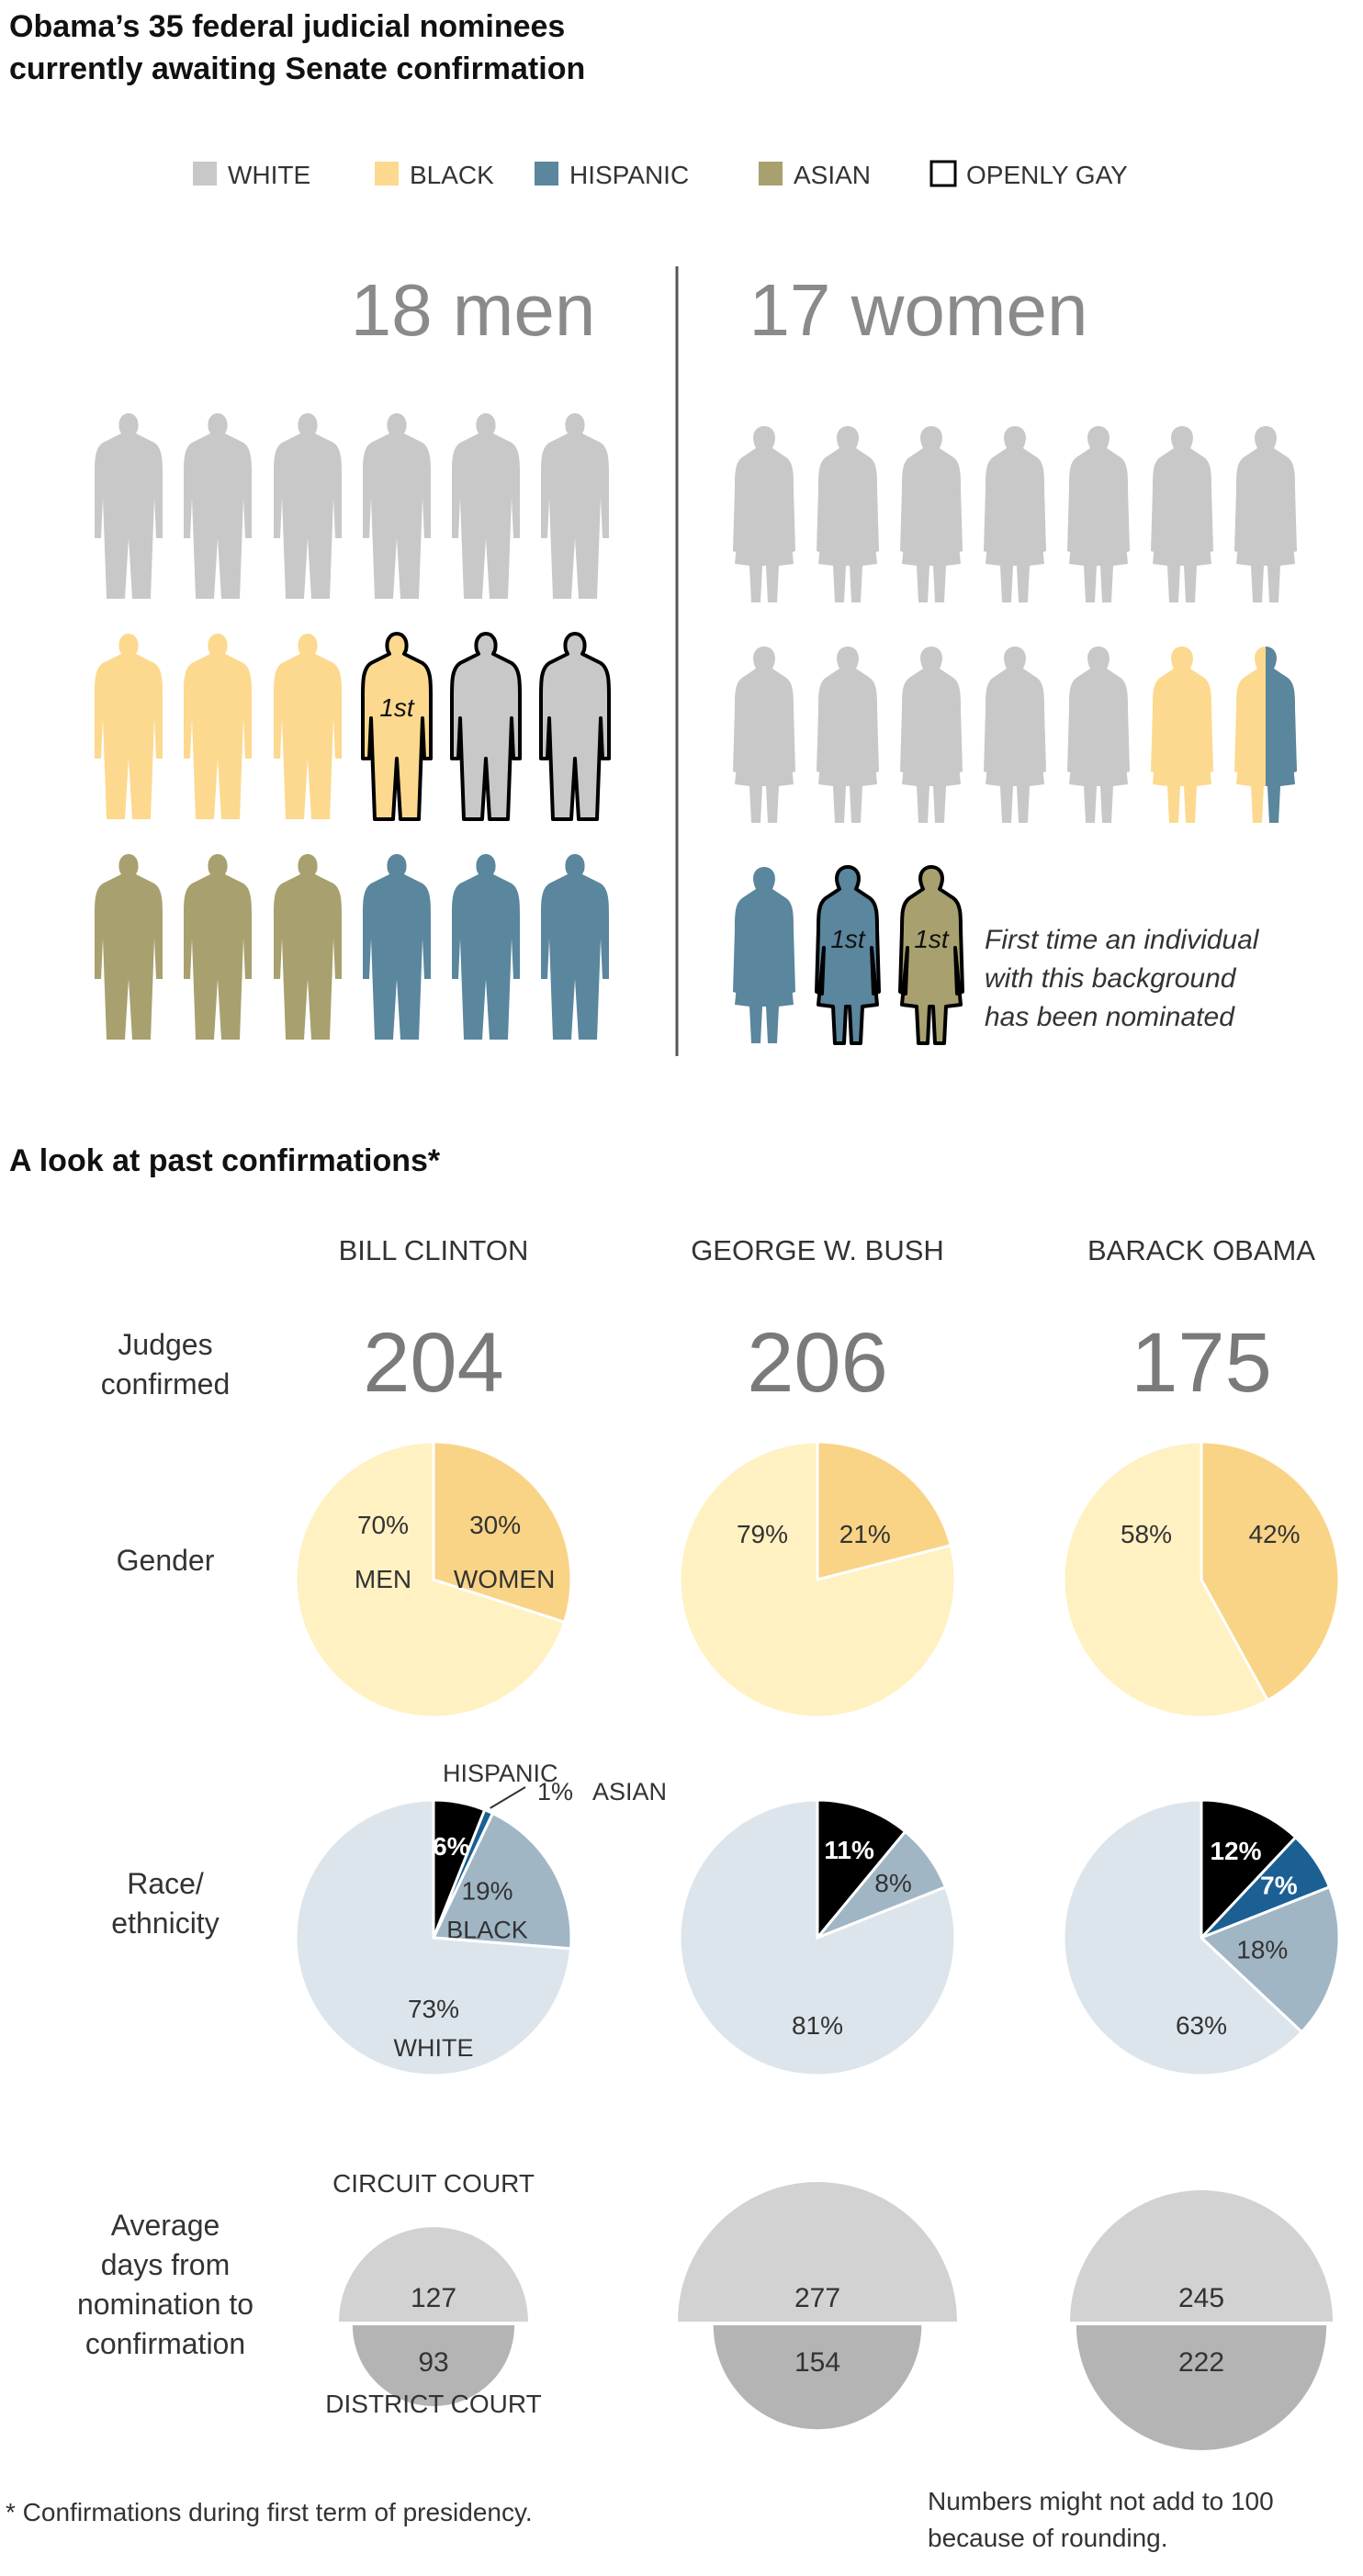 The height and width of the screenshot is (2576, 1363). I want to click on gender-pies: 30% 70% WOMEN MEN 21% 79% 42% 58%, so click(817, 1579).